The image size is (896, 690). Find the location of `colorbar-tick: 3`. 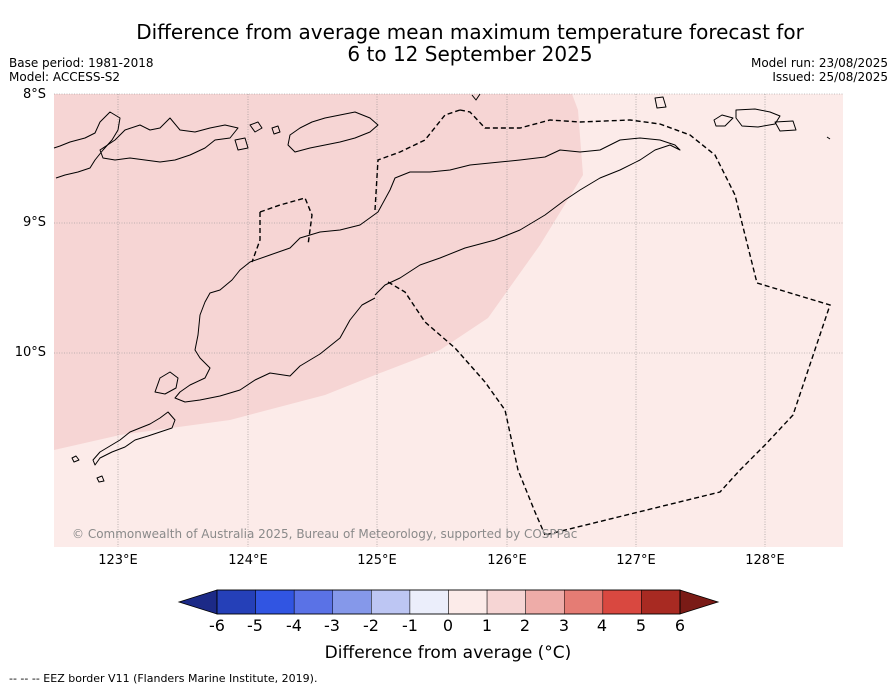

colorbar-tick: 3 is located at coordinates (564, 625).